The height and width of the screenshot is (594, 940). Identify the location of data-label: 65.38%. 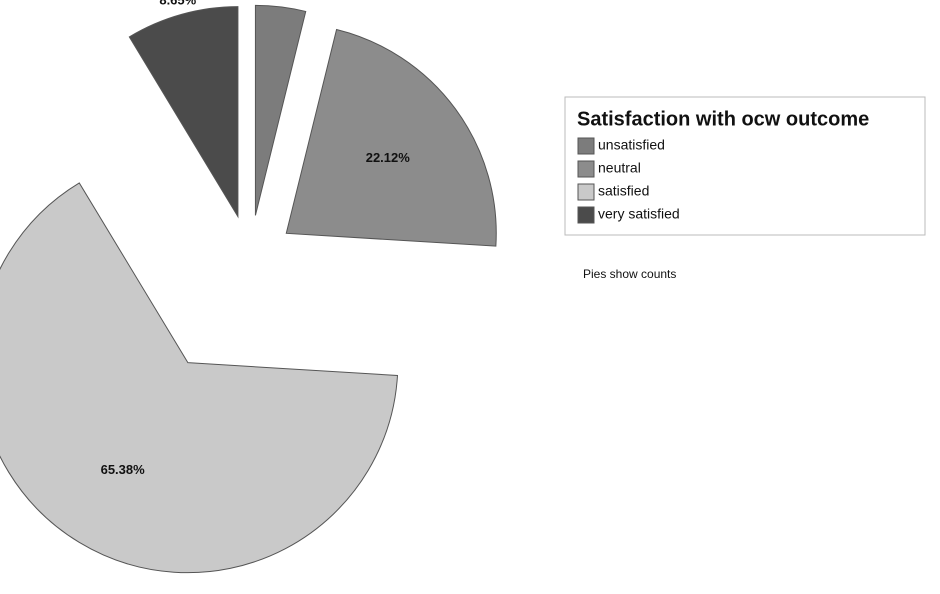
(123, 469).